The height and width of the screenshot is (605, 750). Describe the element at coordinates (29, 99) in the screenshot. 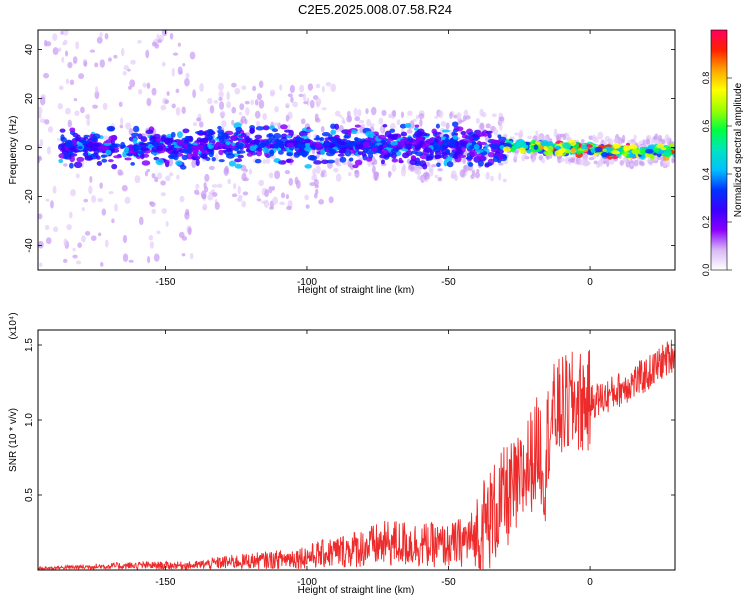

I see `heatmap-y-tick-label: 20` at that location.